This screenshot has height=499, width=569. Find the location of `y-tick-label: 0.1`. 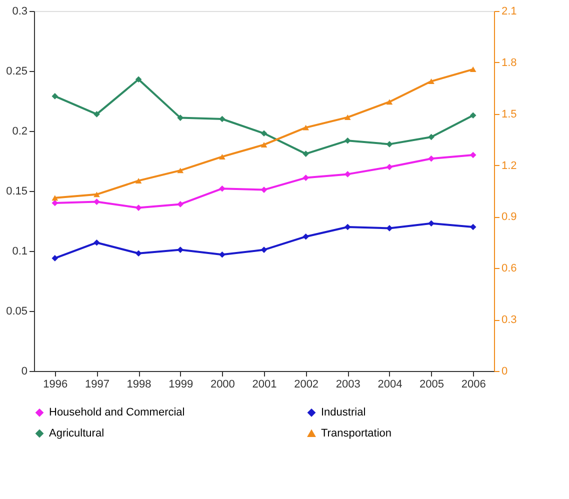

y-tick-label: 0.1 is located at coordinates (20, 252).